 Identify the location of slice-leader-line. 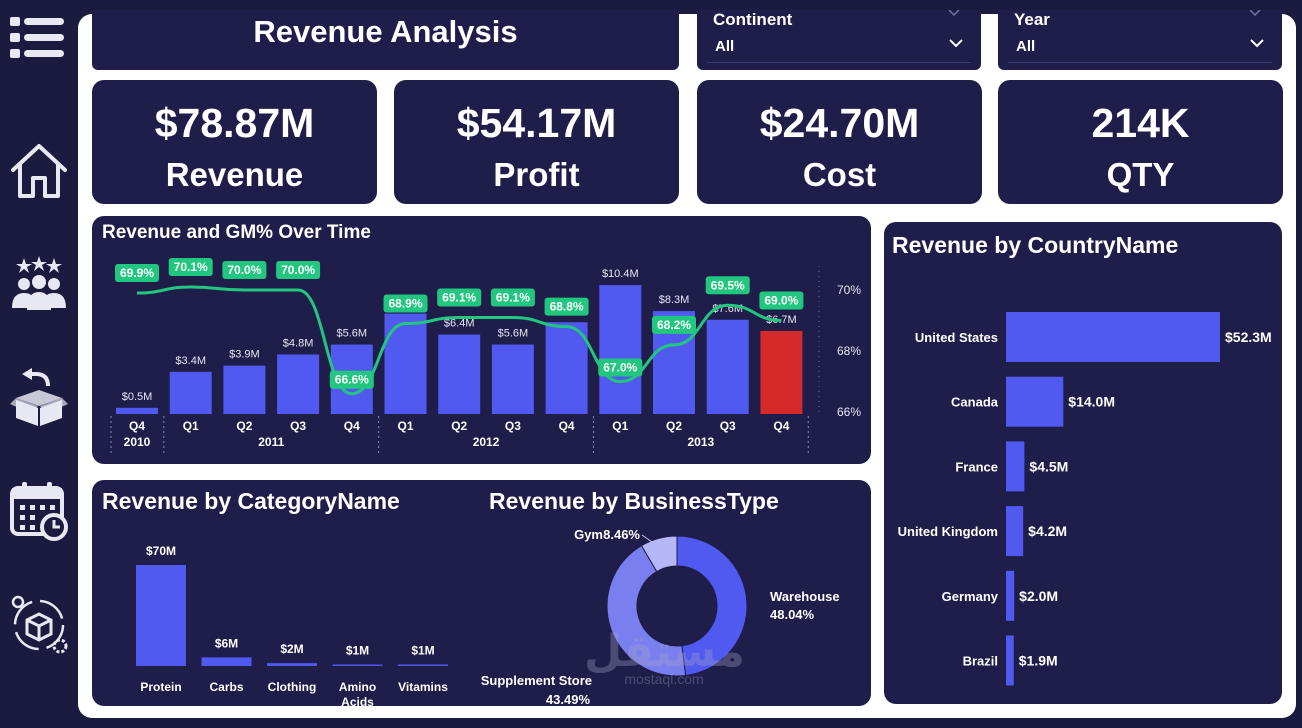
(647, 538).